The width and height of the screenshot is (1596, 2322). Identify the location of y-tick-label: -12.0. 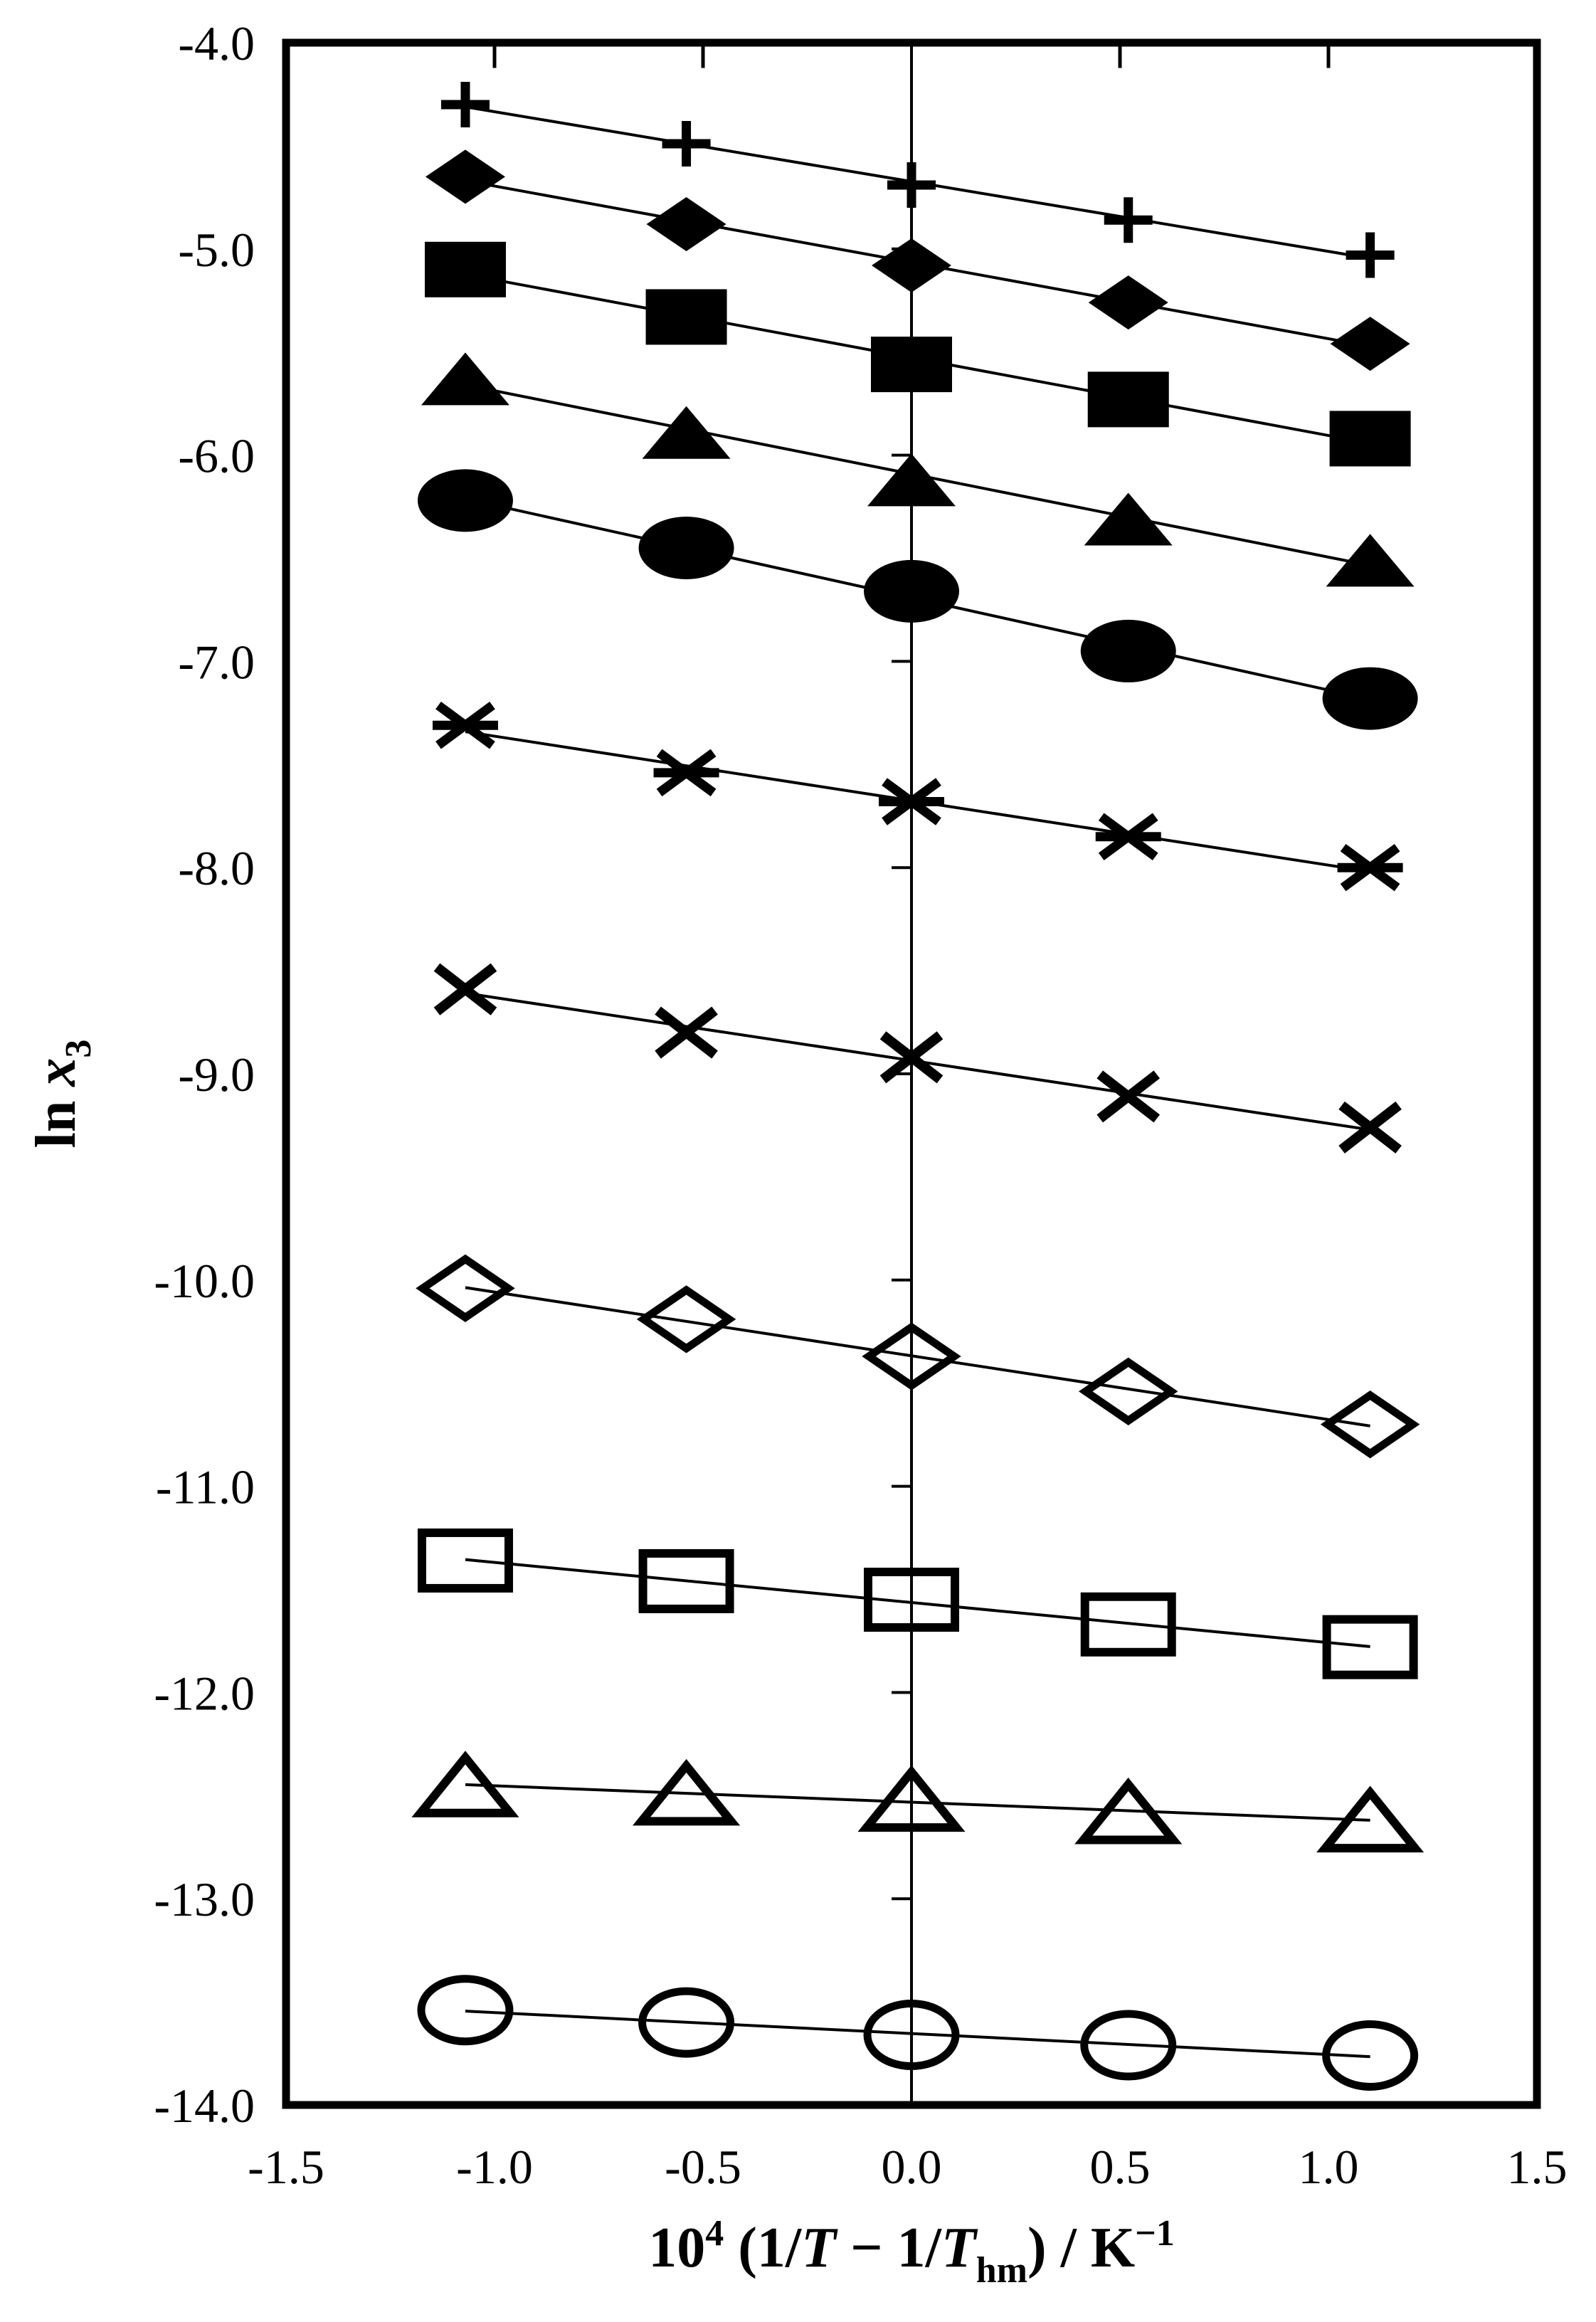
(205, 1693).